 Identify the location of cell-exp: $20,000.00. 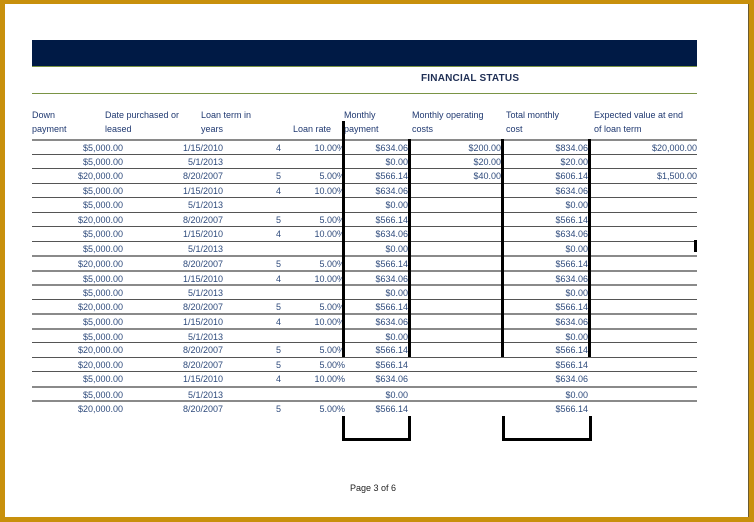
(674, 148).